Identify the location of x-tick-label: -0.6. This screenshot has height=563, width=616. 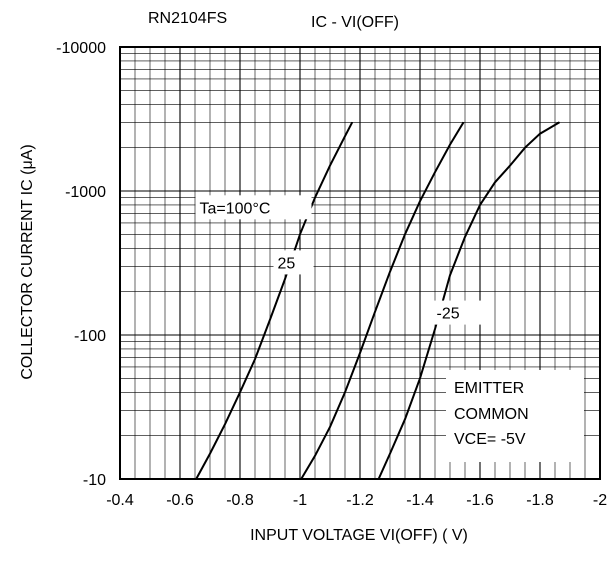
(180, 500).